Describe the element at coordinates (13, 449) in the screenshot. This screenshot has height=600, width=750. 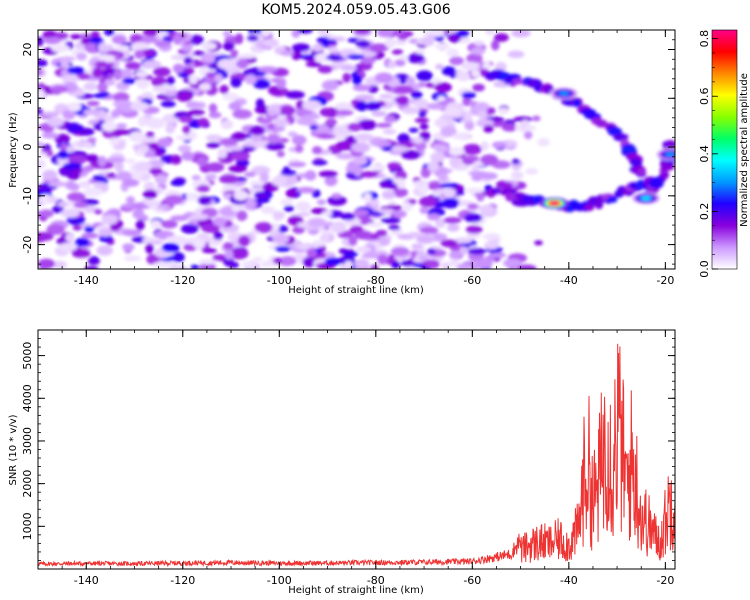
I see `snr-y-axis-label: SNR (10 * v/v)` at that location.